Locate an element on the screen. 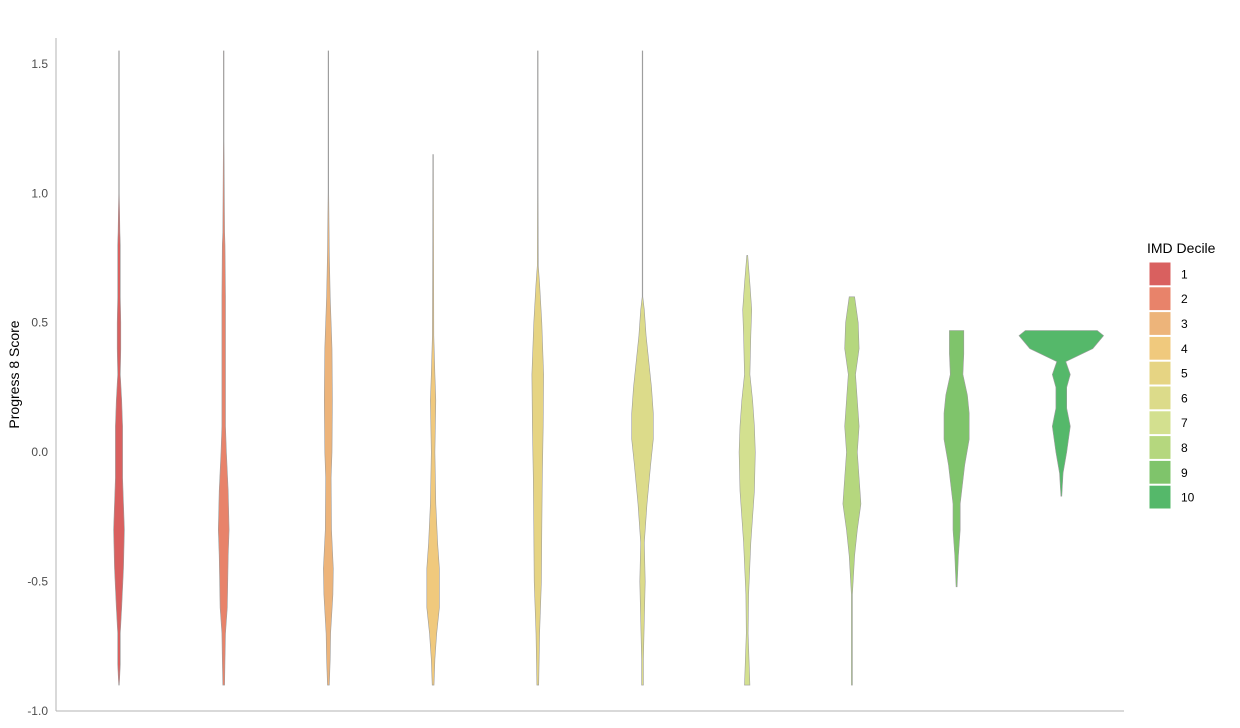  legend-label: 6 is located at coordinates (1184, 398).